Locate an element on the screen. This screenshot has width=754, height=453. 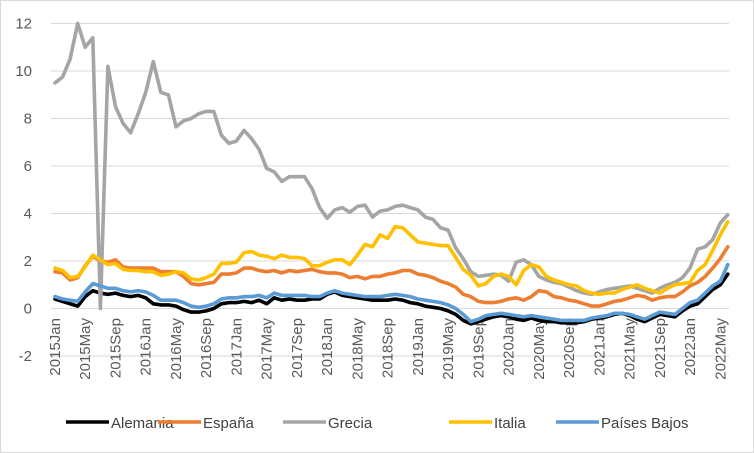
x-tick-label: 2022May is located at coordinates (720, 349).